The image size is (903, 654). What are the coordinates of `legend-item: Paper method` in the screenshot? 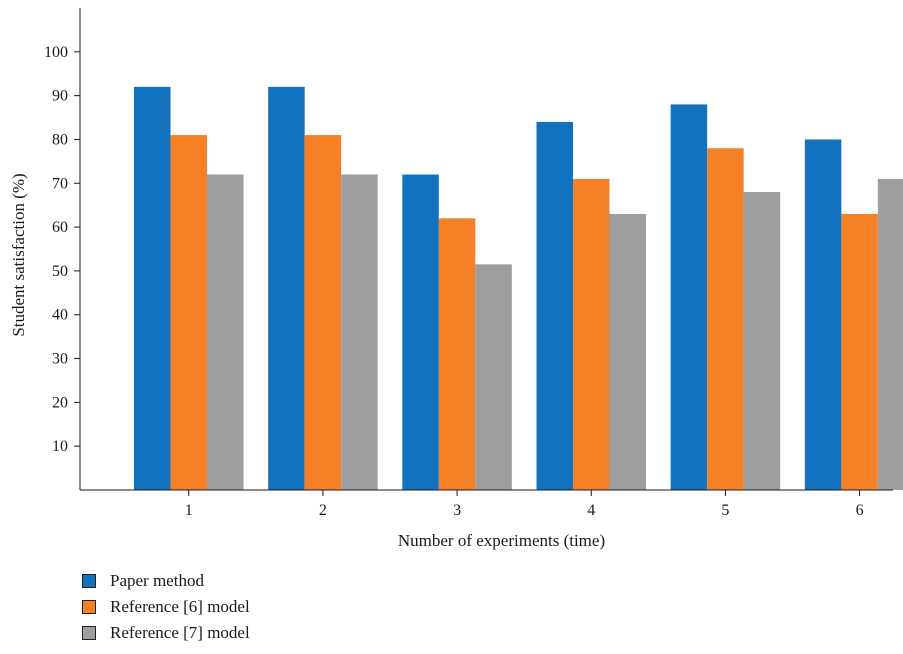 It's located at (166, 581).